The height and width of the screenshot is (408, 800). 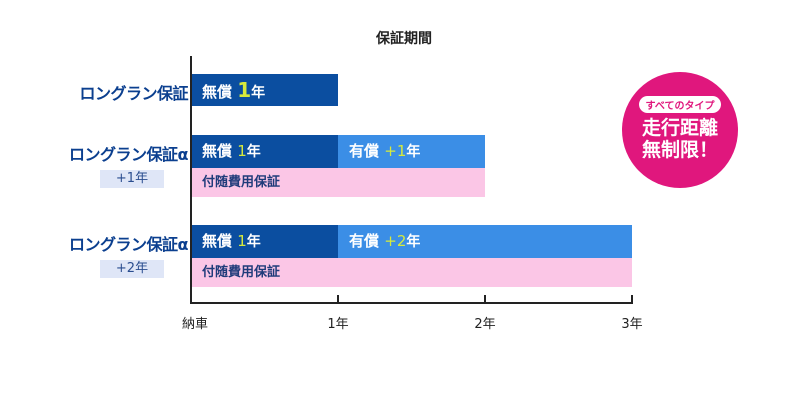 What do you see at coordinates (680, 104) in the screenshot?
I see `badge-pill: すべてのタイプ` at bounding box center [680, 104].